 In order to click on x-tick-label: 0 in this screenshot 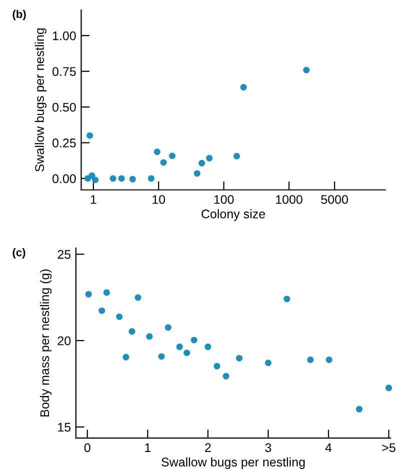, I will do `click(87, 447)`.